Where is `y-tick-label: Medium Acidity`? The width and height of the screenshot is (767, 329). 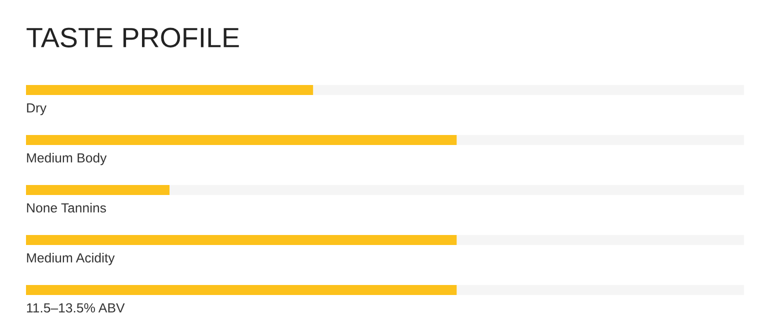 y-tick-label: Medium Acidity is located at coordinates (71, 259).